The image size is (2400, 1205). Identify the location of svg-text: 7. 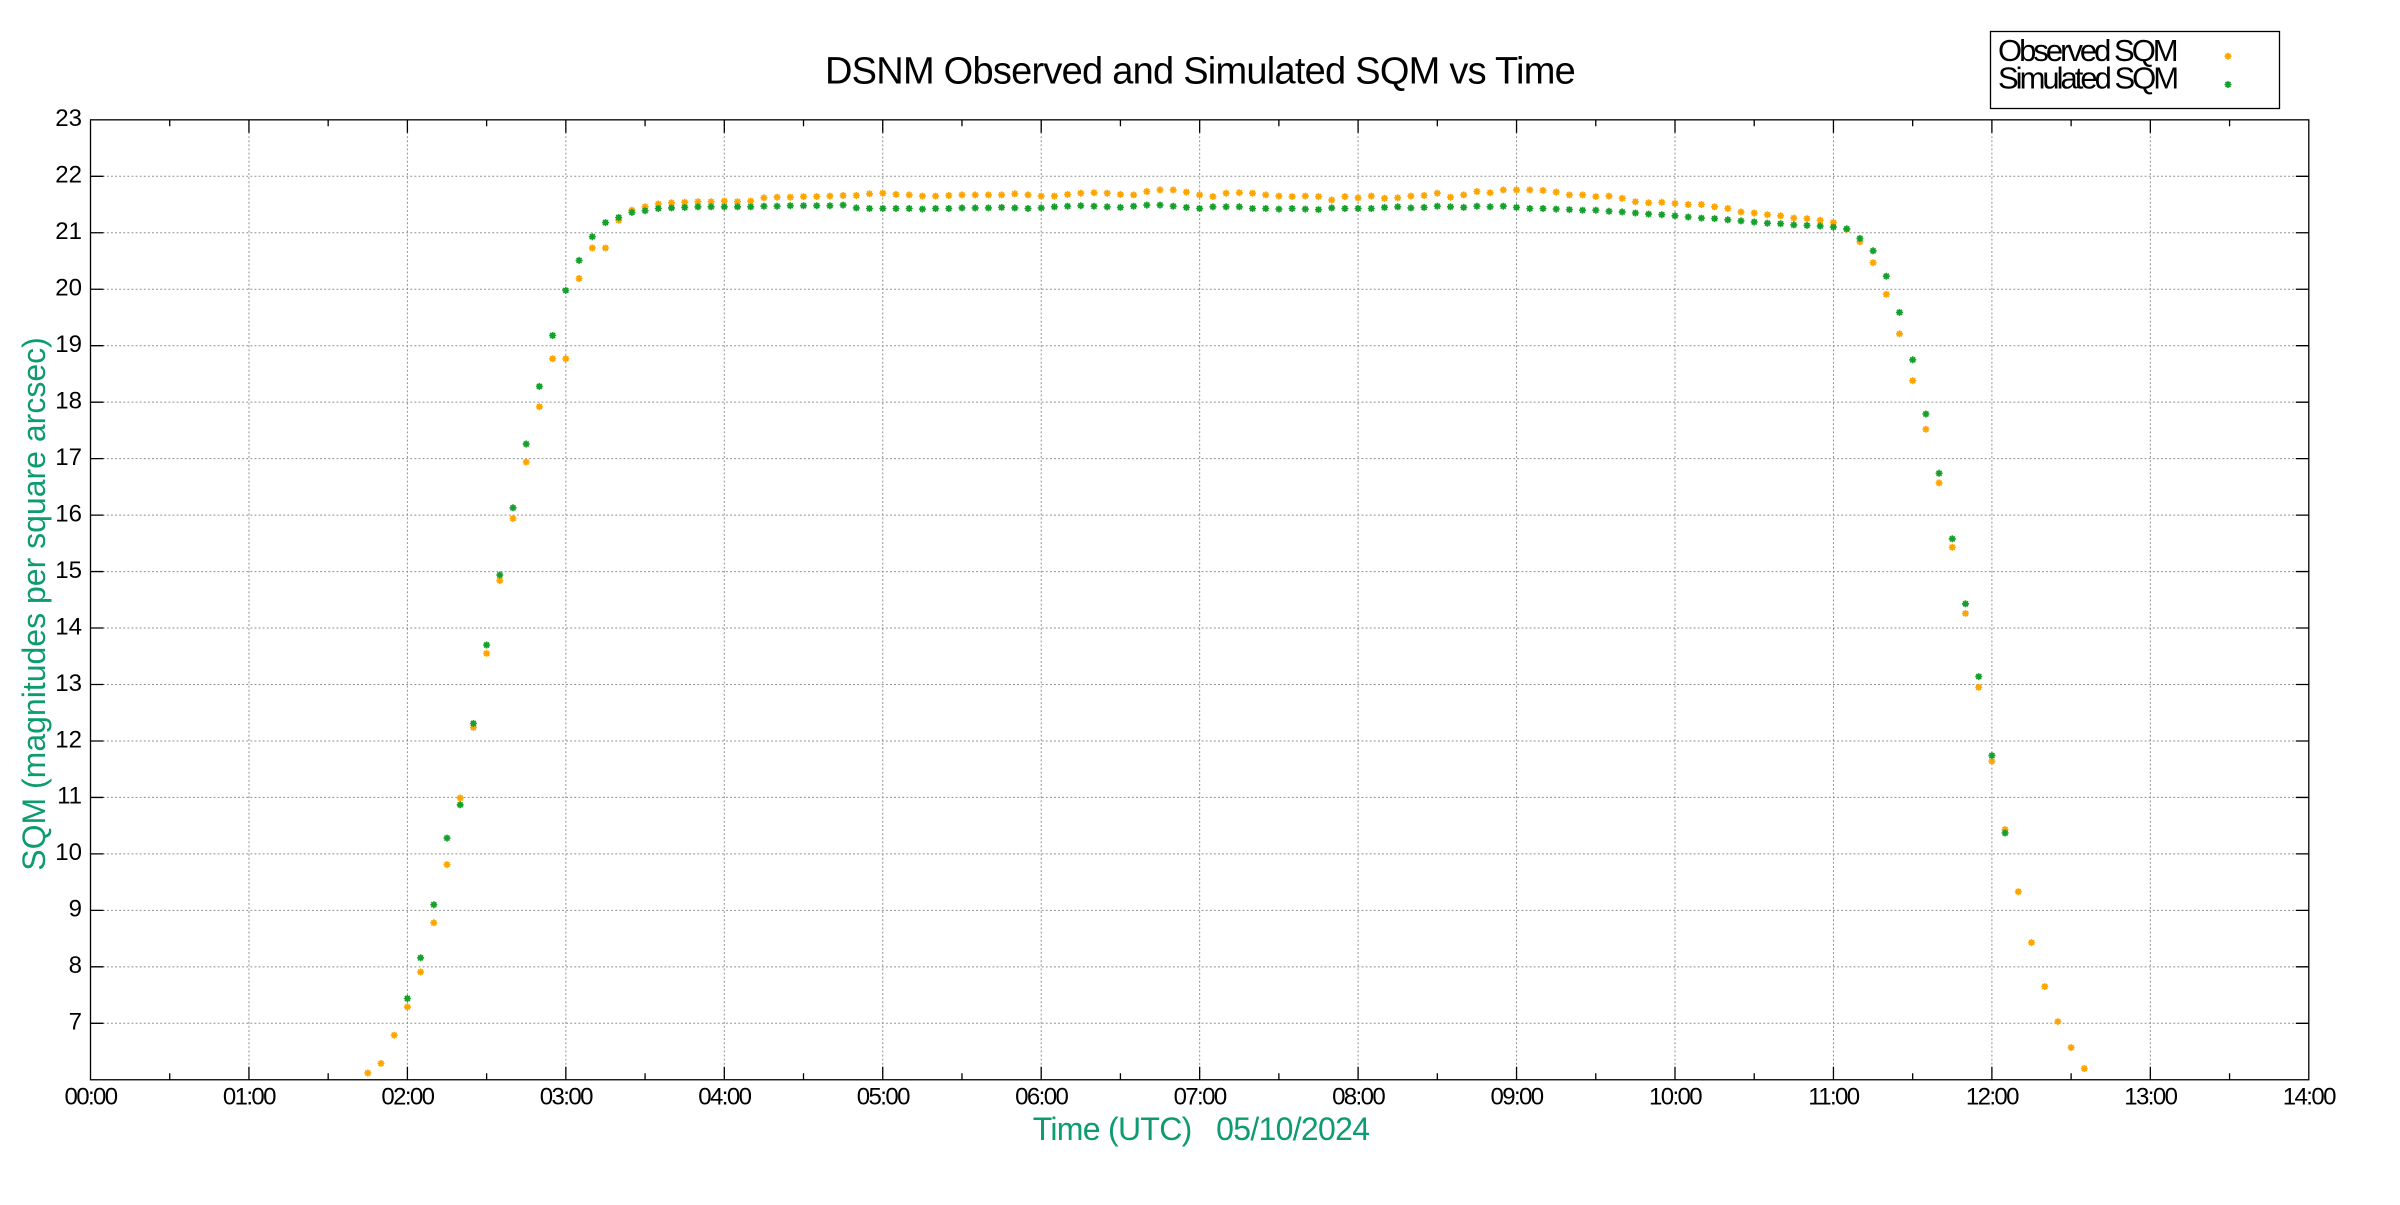
(75, 1022).